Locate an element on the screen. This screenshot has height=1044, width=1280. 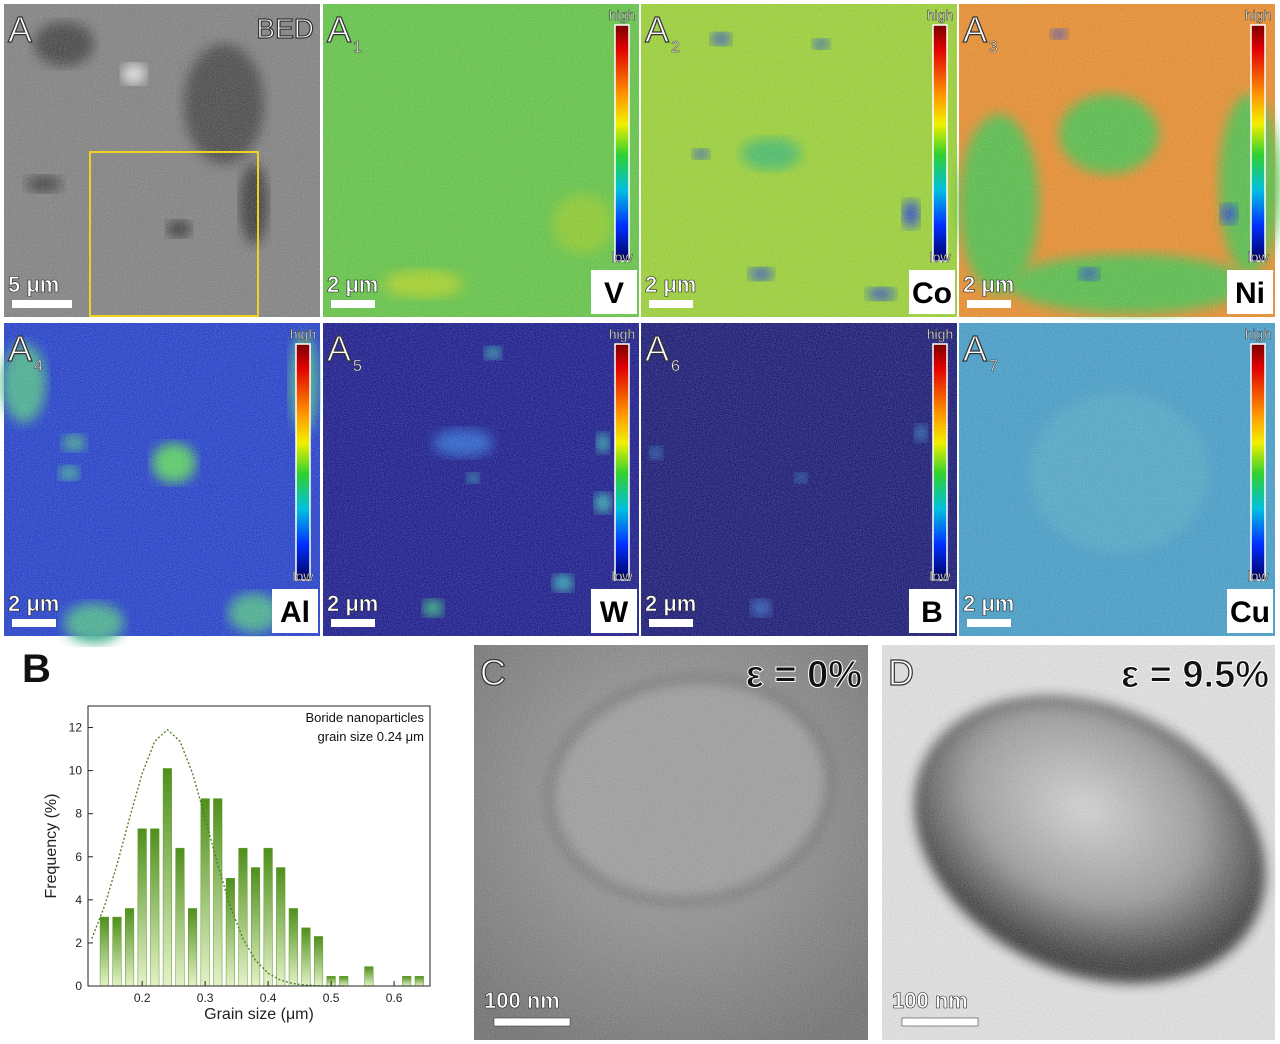
image-panel: A 4 2 μm high low Al is located at coordinates (161, 483).